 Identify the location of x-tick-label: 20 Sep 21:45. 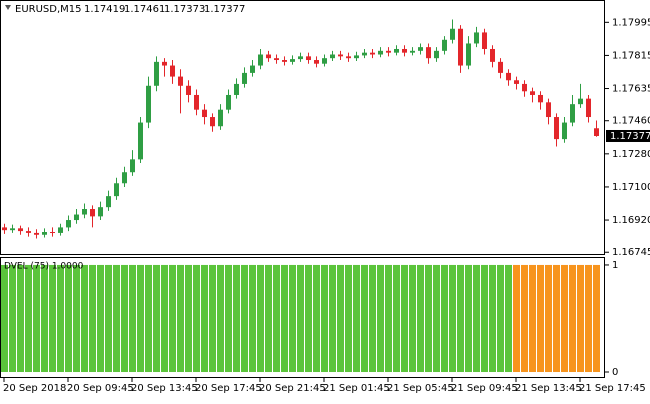
(292, 388).